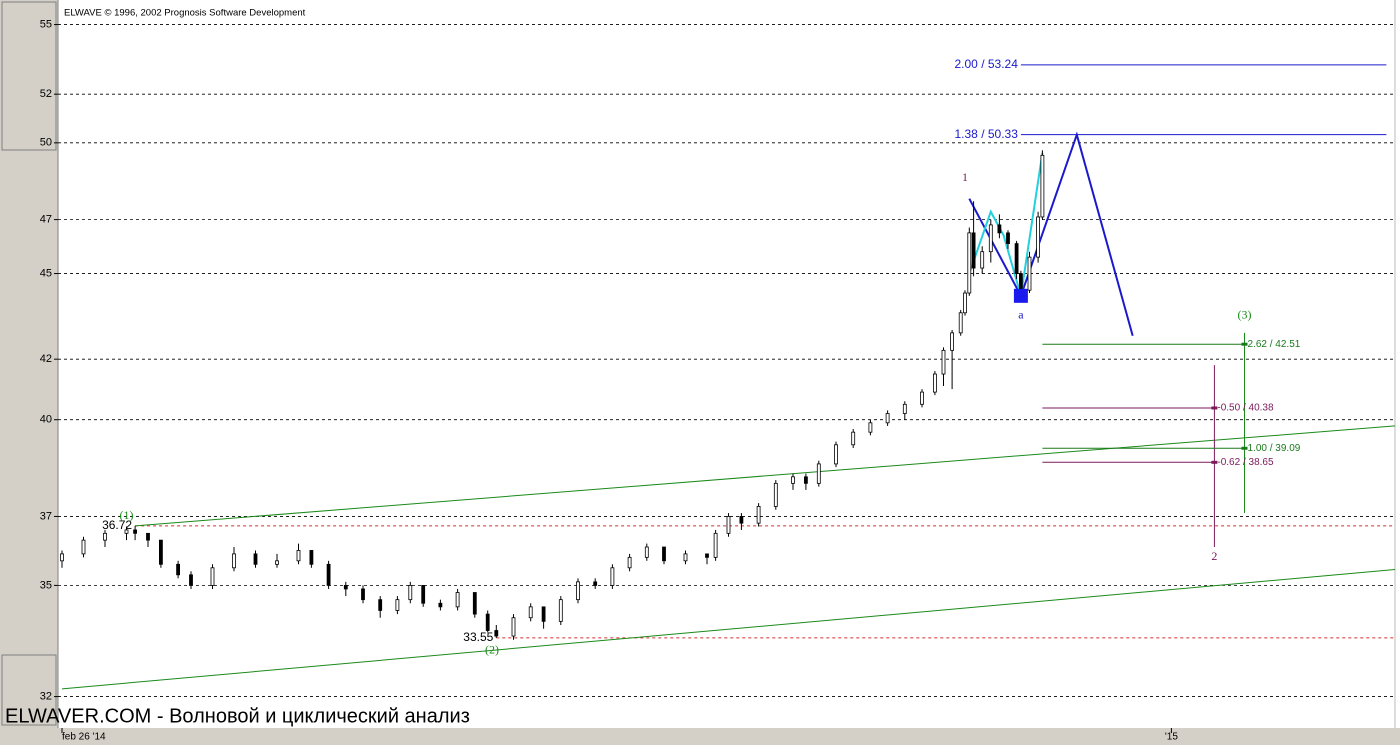 The image size is (1400, 745). Describe the element at coordinates (478, 637) in the screenshot. I see `level-label: 33.55` at that location.